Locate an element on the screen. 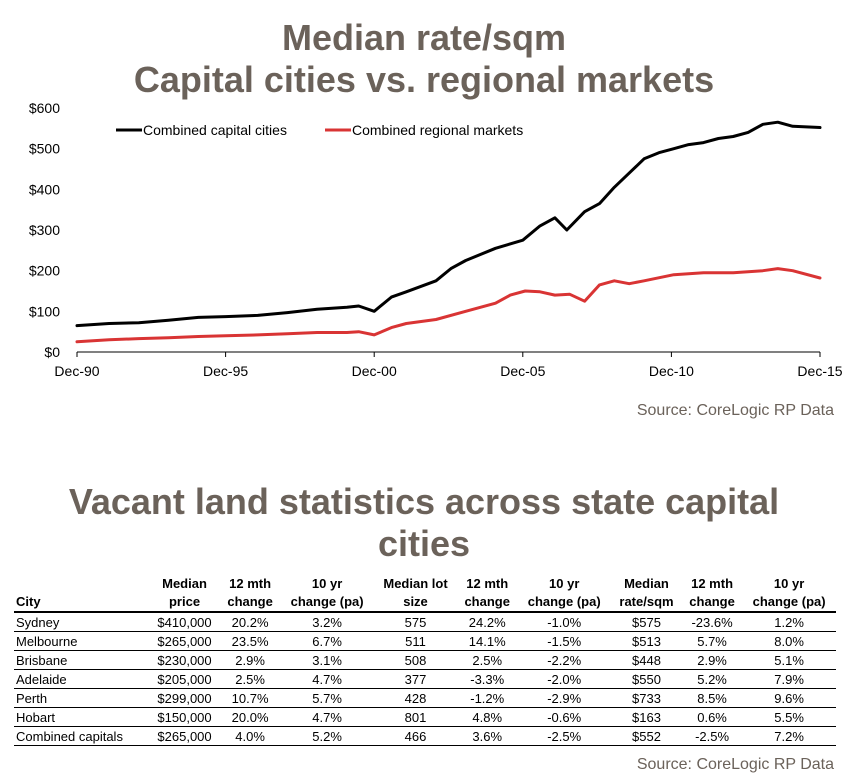 The height and width of the screenshot is (776, 848). value-cell: 3.2% is located at coordinates (327, 622).